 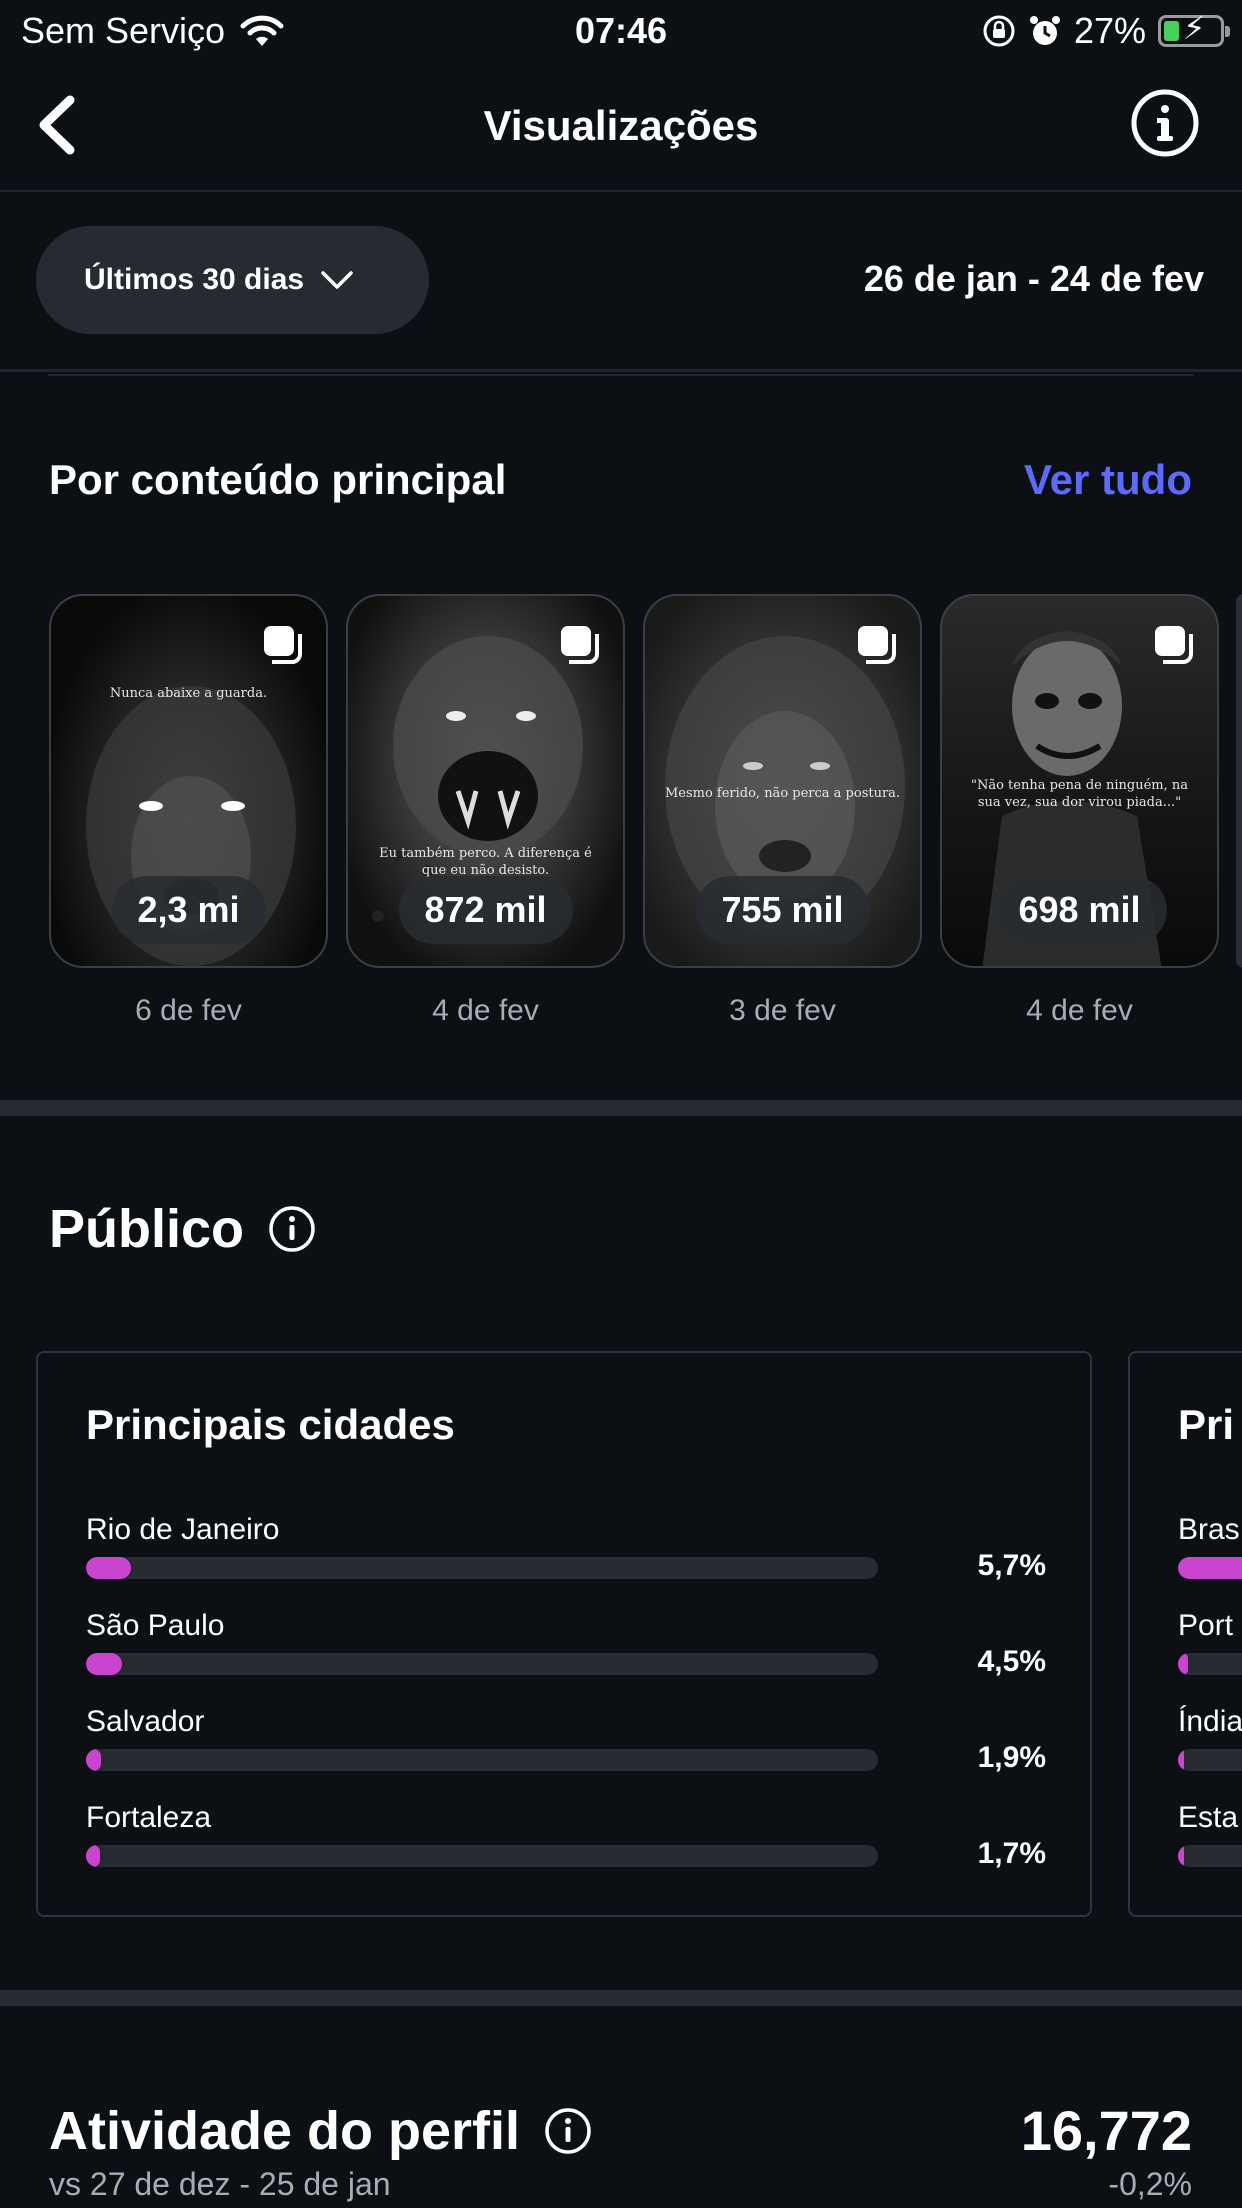 I want to click on post-date: 3 de fev, so click(x=782, y=1010).